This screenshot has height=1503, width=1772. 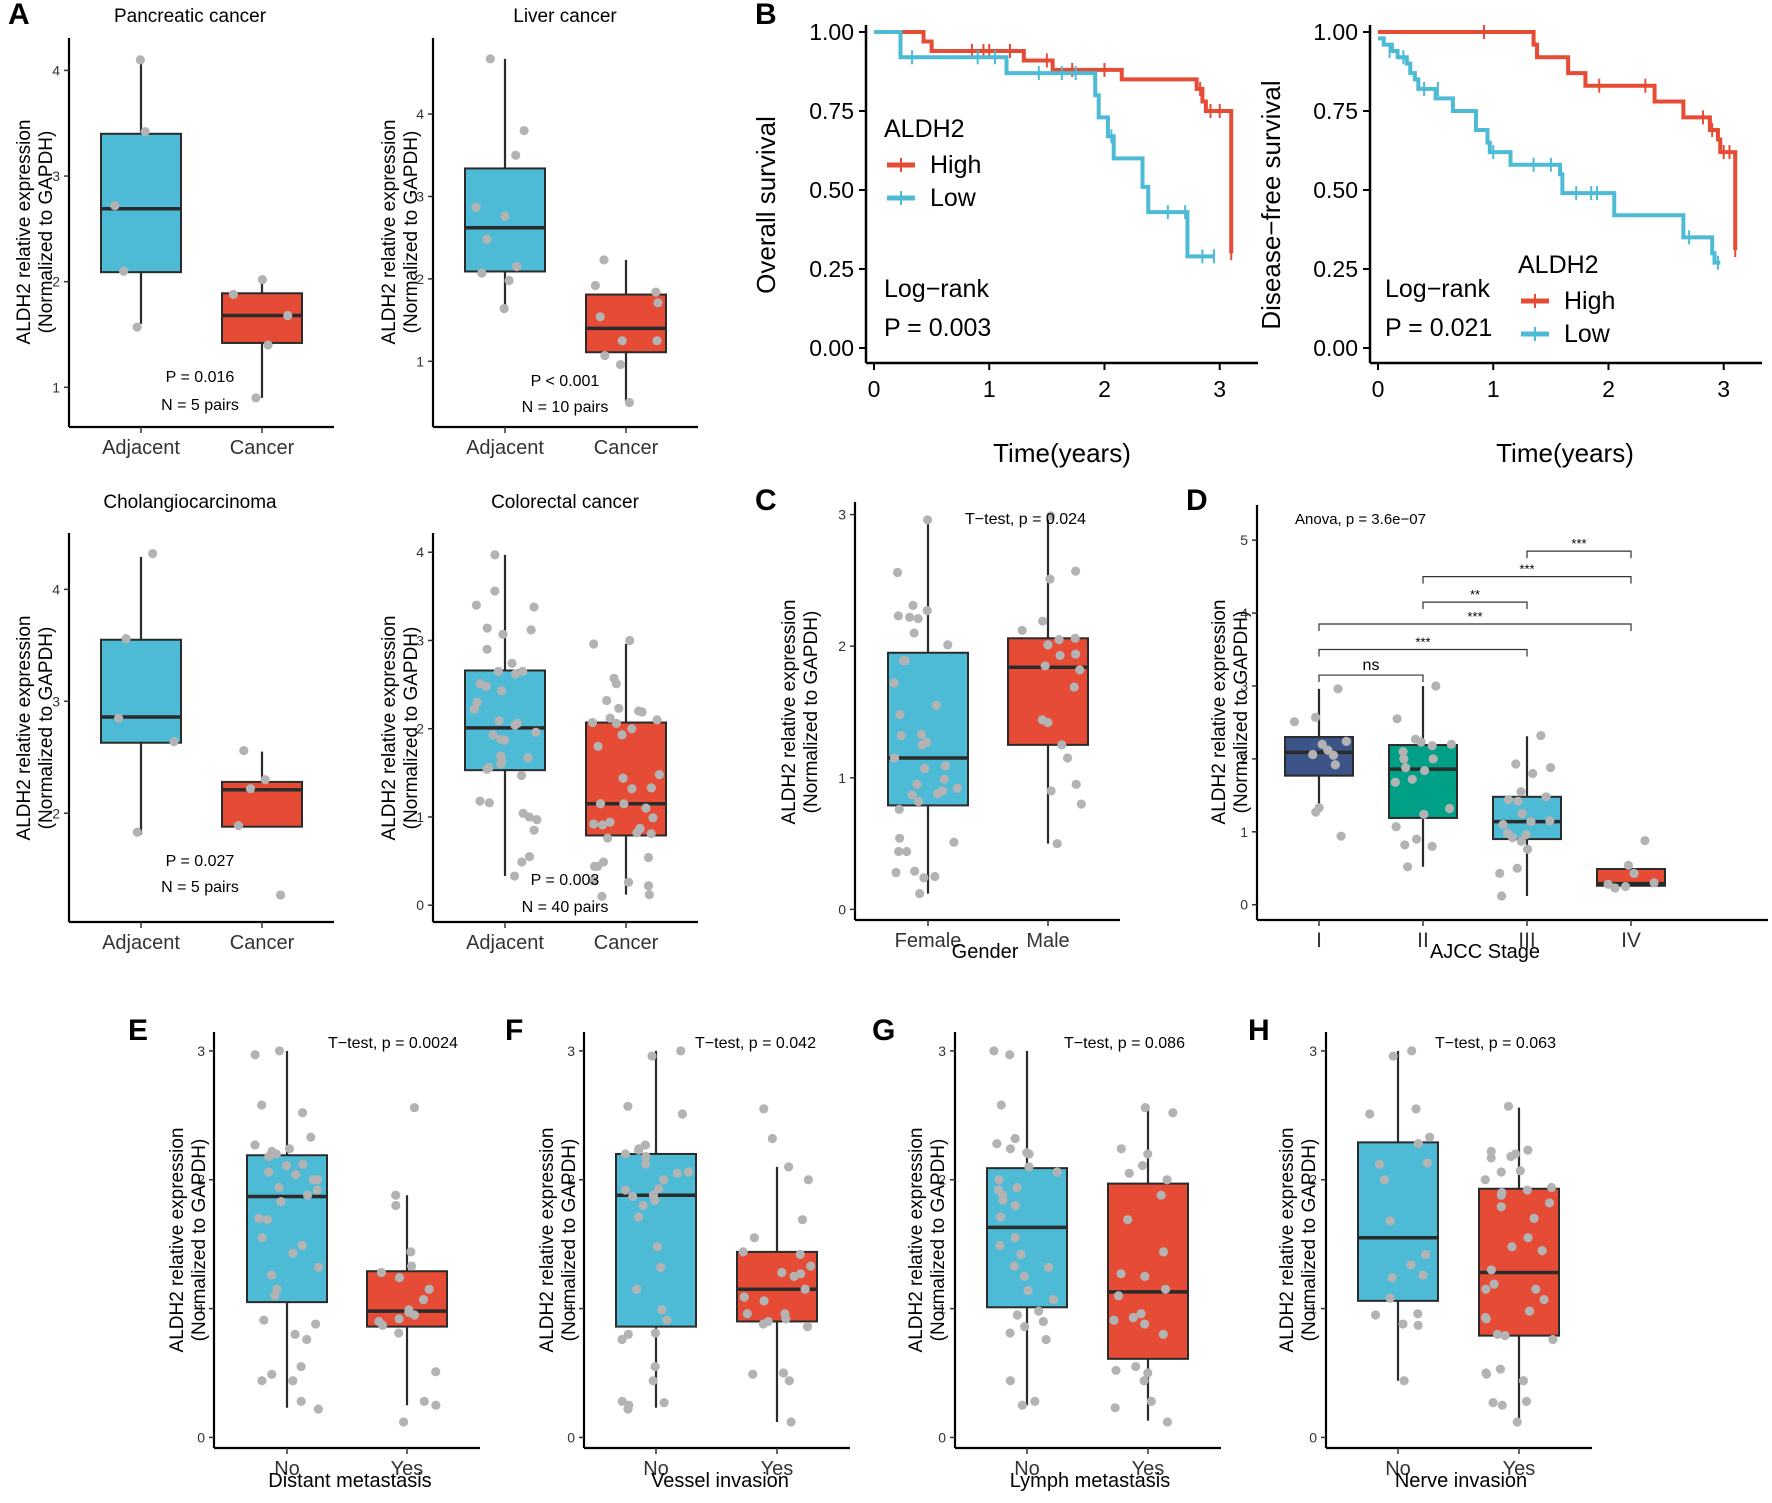 I want to click on y-tick-label: 3, so click(x=201, y=1051).